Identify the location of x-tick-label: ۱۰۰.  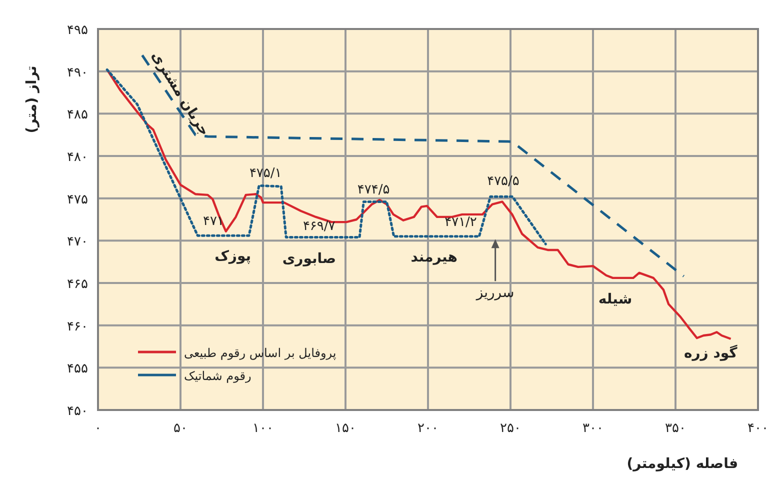
(263, 428).